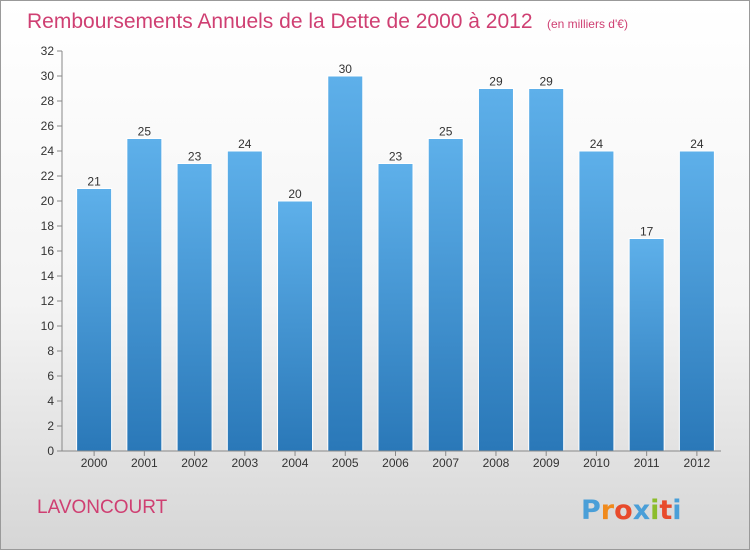  I want to click on y-tick-label: 14, so click(48, 276).